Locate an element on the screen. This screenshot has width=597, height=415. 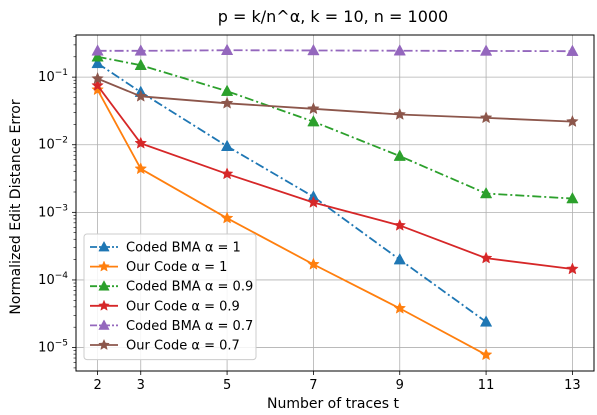
x-tick-label: 5 is located at coordinates (227, 385).